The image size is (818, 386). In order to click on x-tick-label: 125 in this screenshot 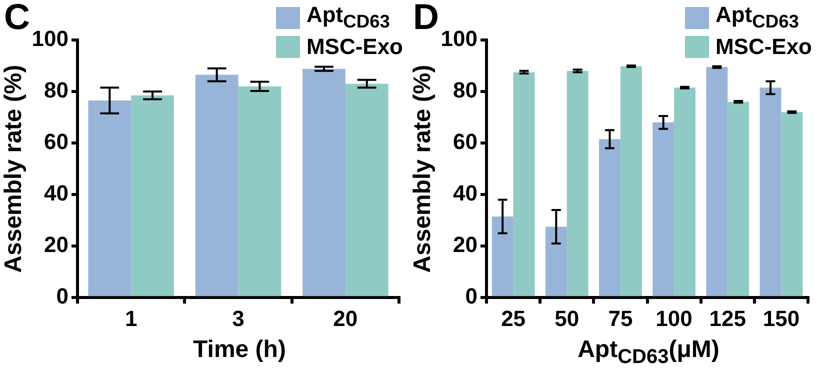, I will do `click(727, 318)`.